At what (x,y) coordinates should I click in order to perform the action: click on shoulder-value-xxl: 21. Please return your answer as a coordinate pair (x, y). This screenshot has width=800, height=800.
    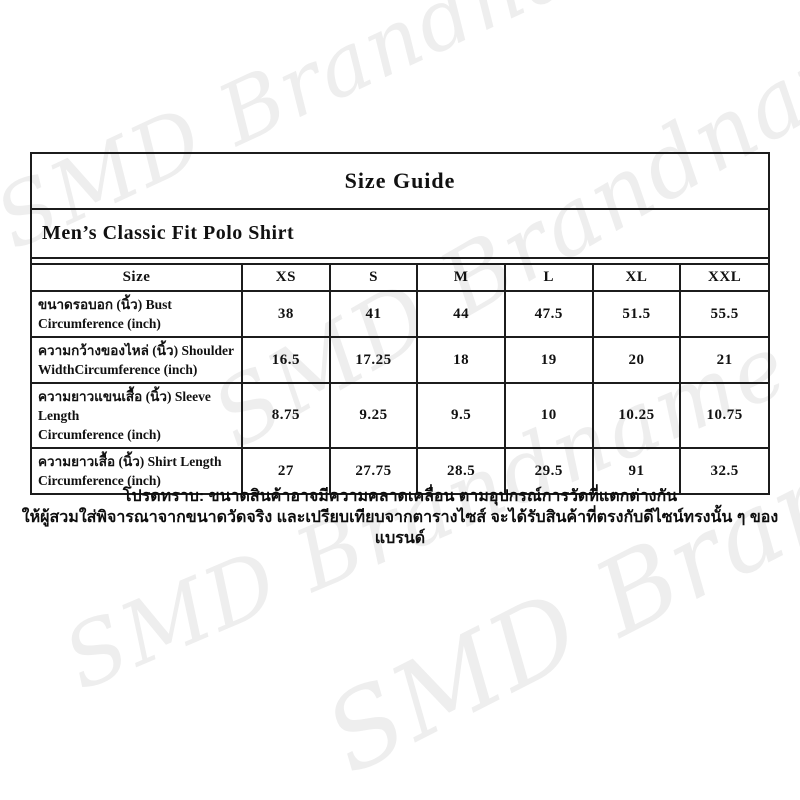
    Looking at the image, I should click on (723, 360).